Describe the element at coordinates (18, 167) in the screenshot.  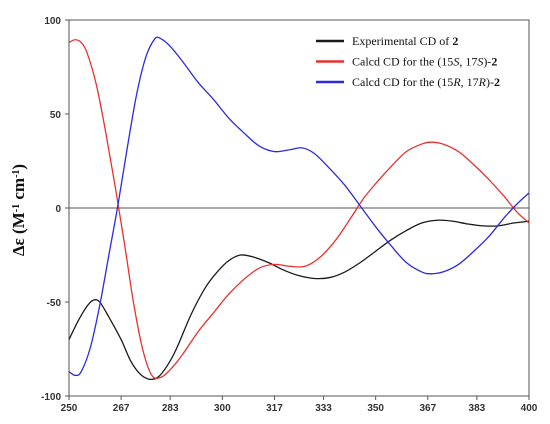
I see `y-label-text: )` at that location.